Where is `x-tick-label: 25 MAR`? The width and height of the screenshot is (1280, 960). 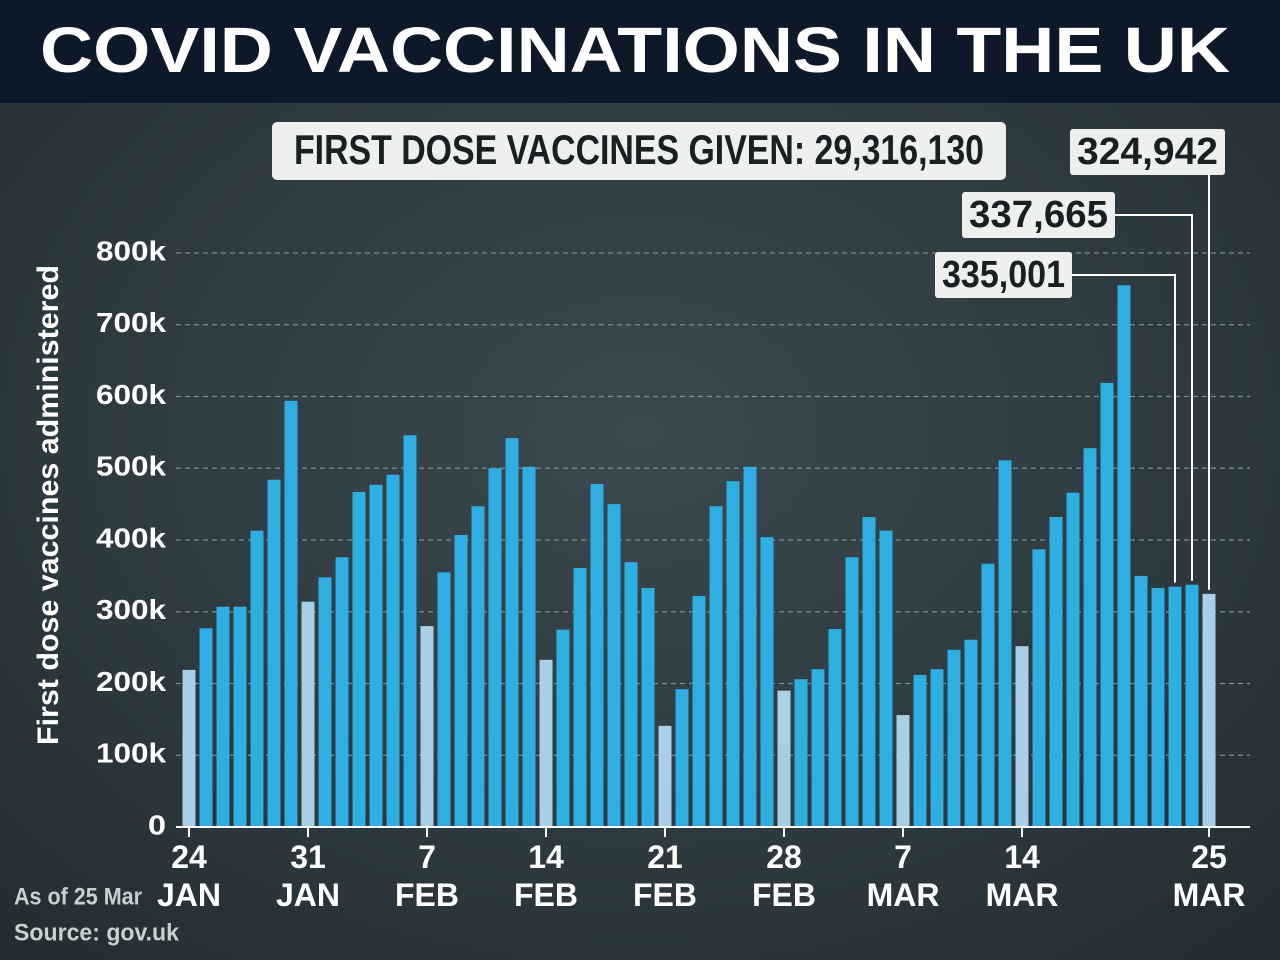 x-tick-label: 25 MAR is located at coordinates (1209, 876).